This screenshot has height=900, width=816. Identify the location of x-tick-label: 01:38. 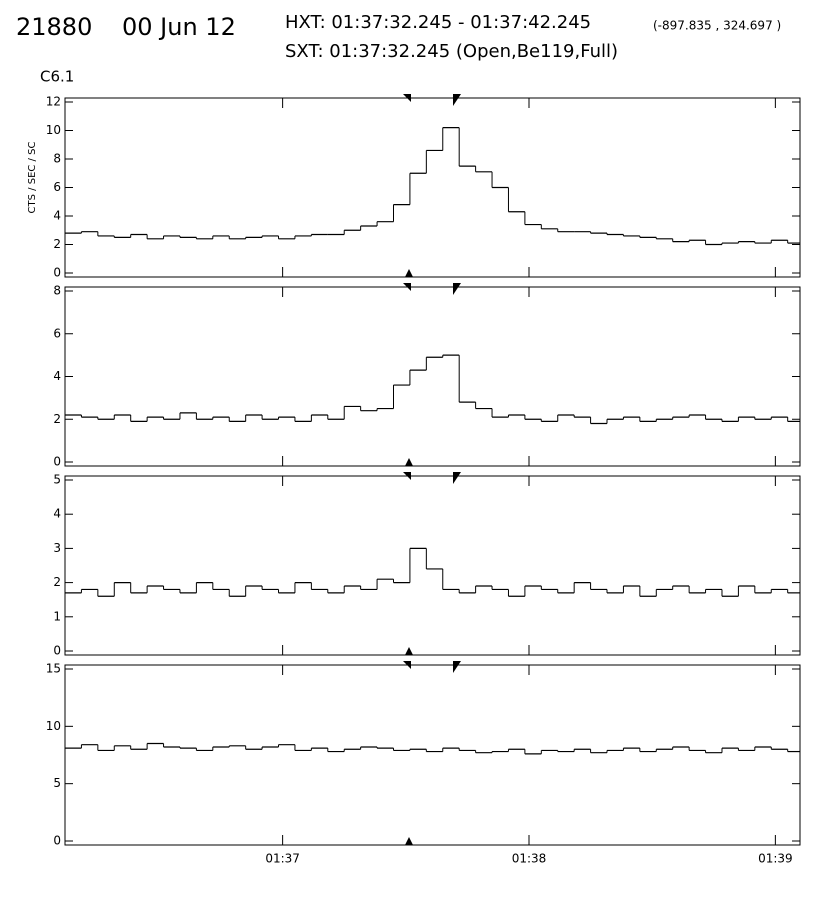
(529, 859).